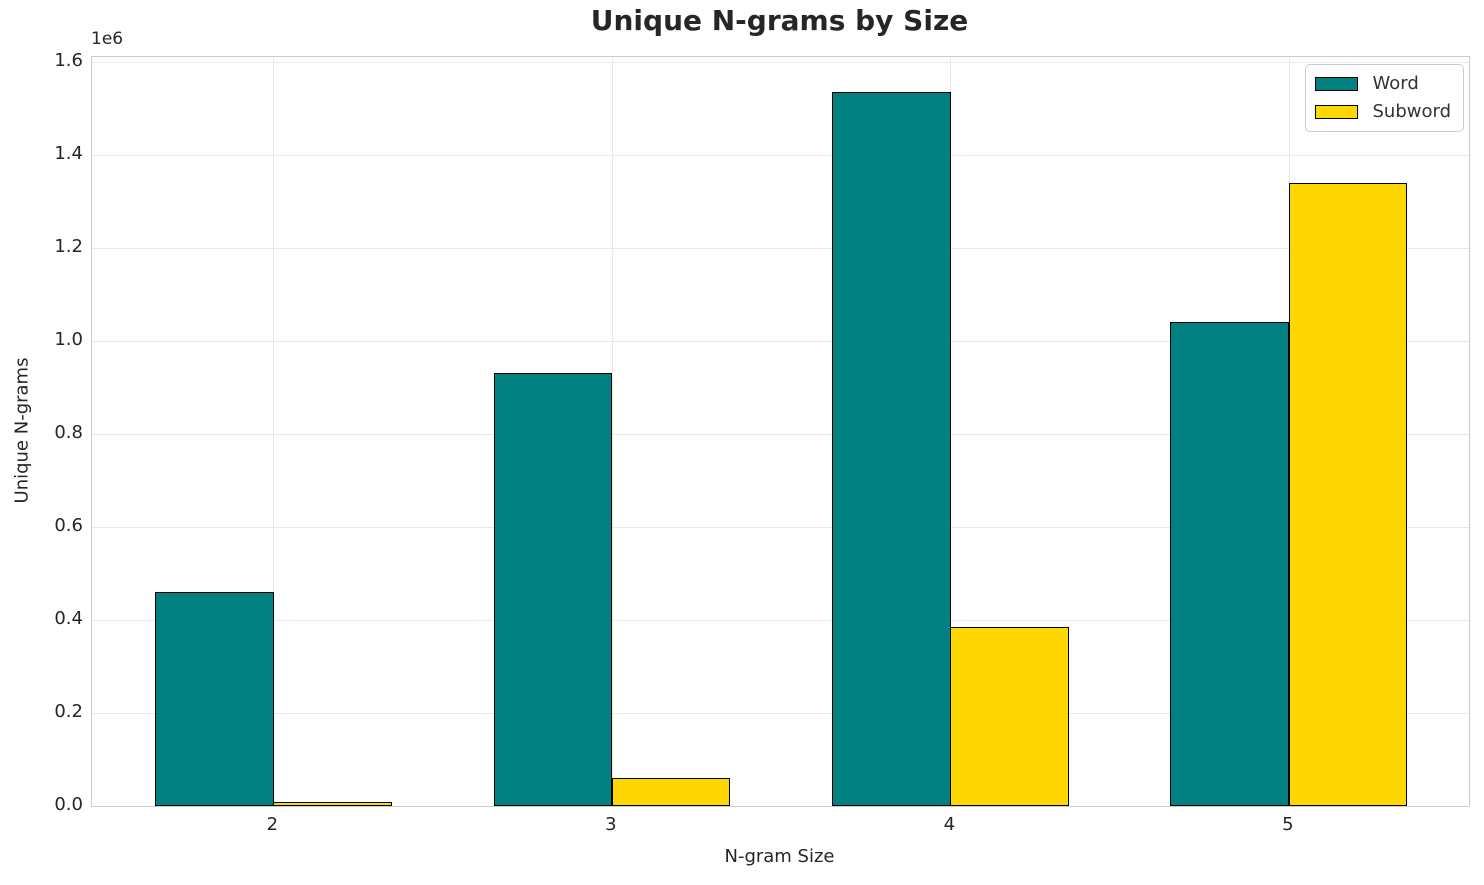  Describe the element at coordinates (68, 432) in the screenshot. I see `y-tick-label-0.8: 0.8` at that location.